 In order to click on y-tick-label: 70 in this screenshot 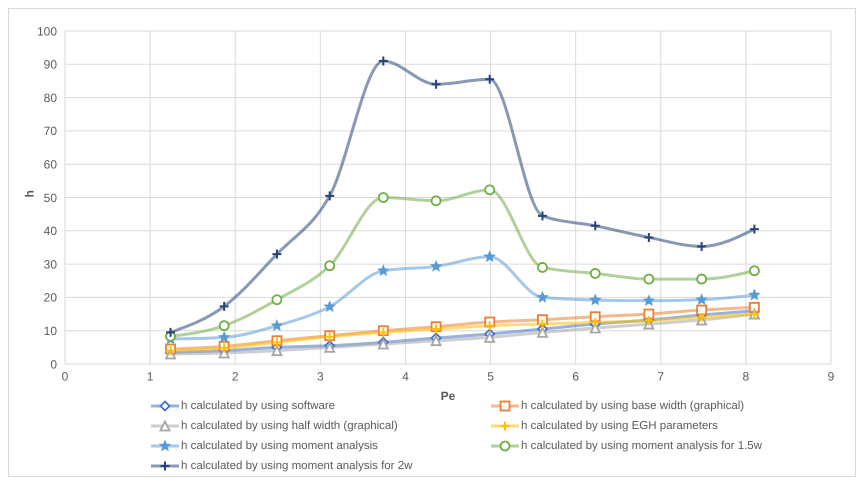, I will do `click(51, 131)`.